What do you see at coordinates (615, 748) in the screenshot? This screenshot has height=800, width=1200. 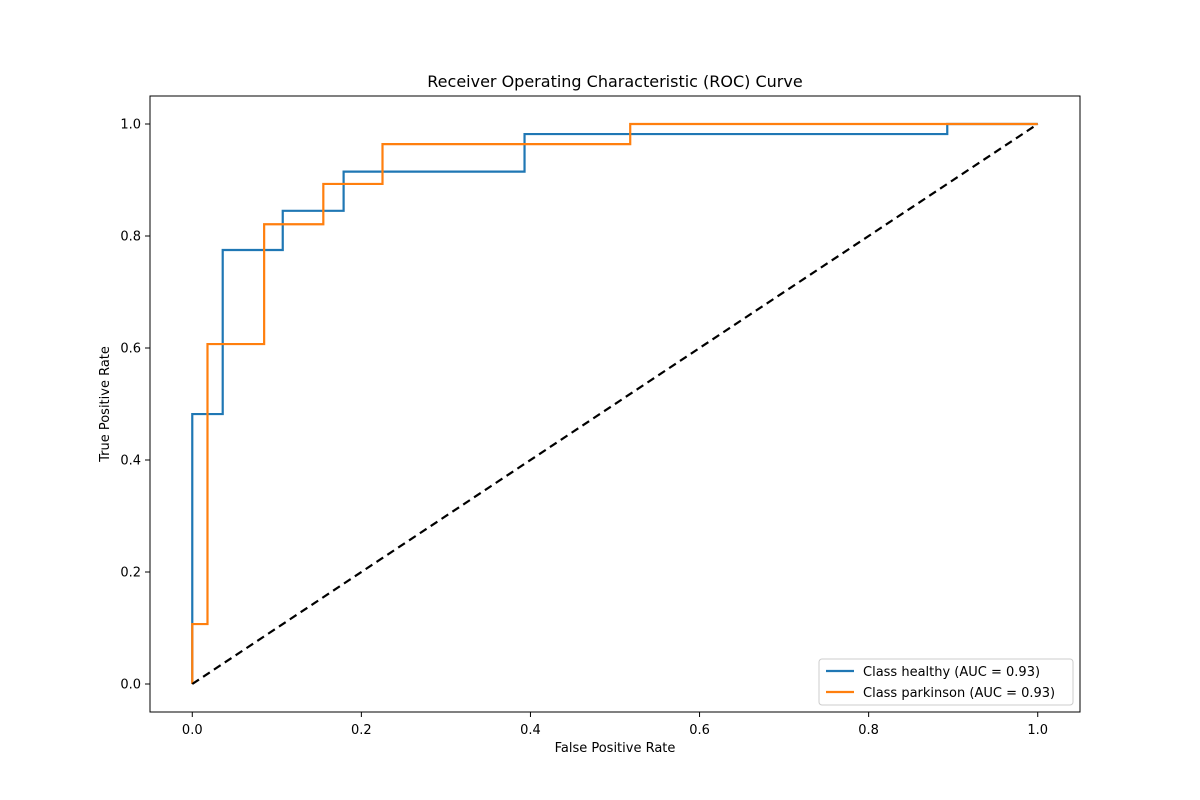 I see `x-axis-label: False Positive Rate` at bounding box center [615, 748].